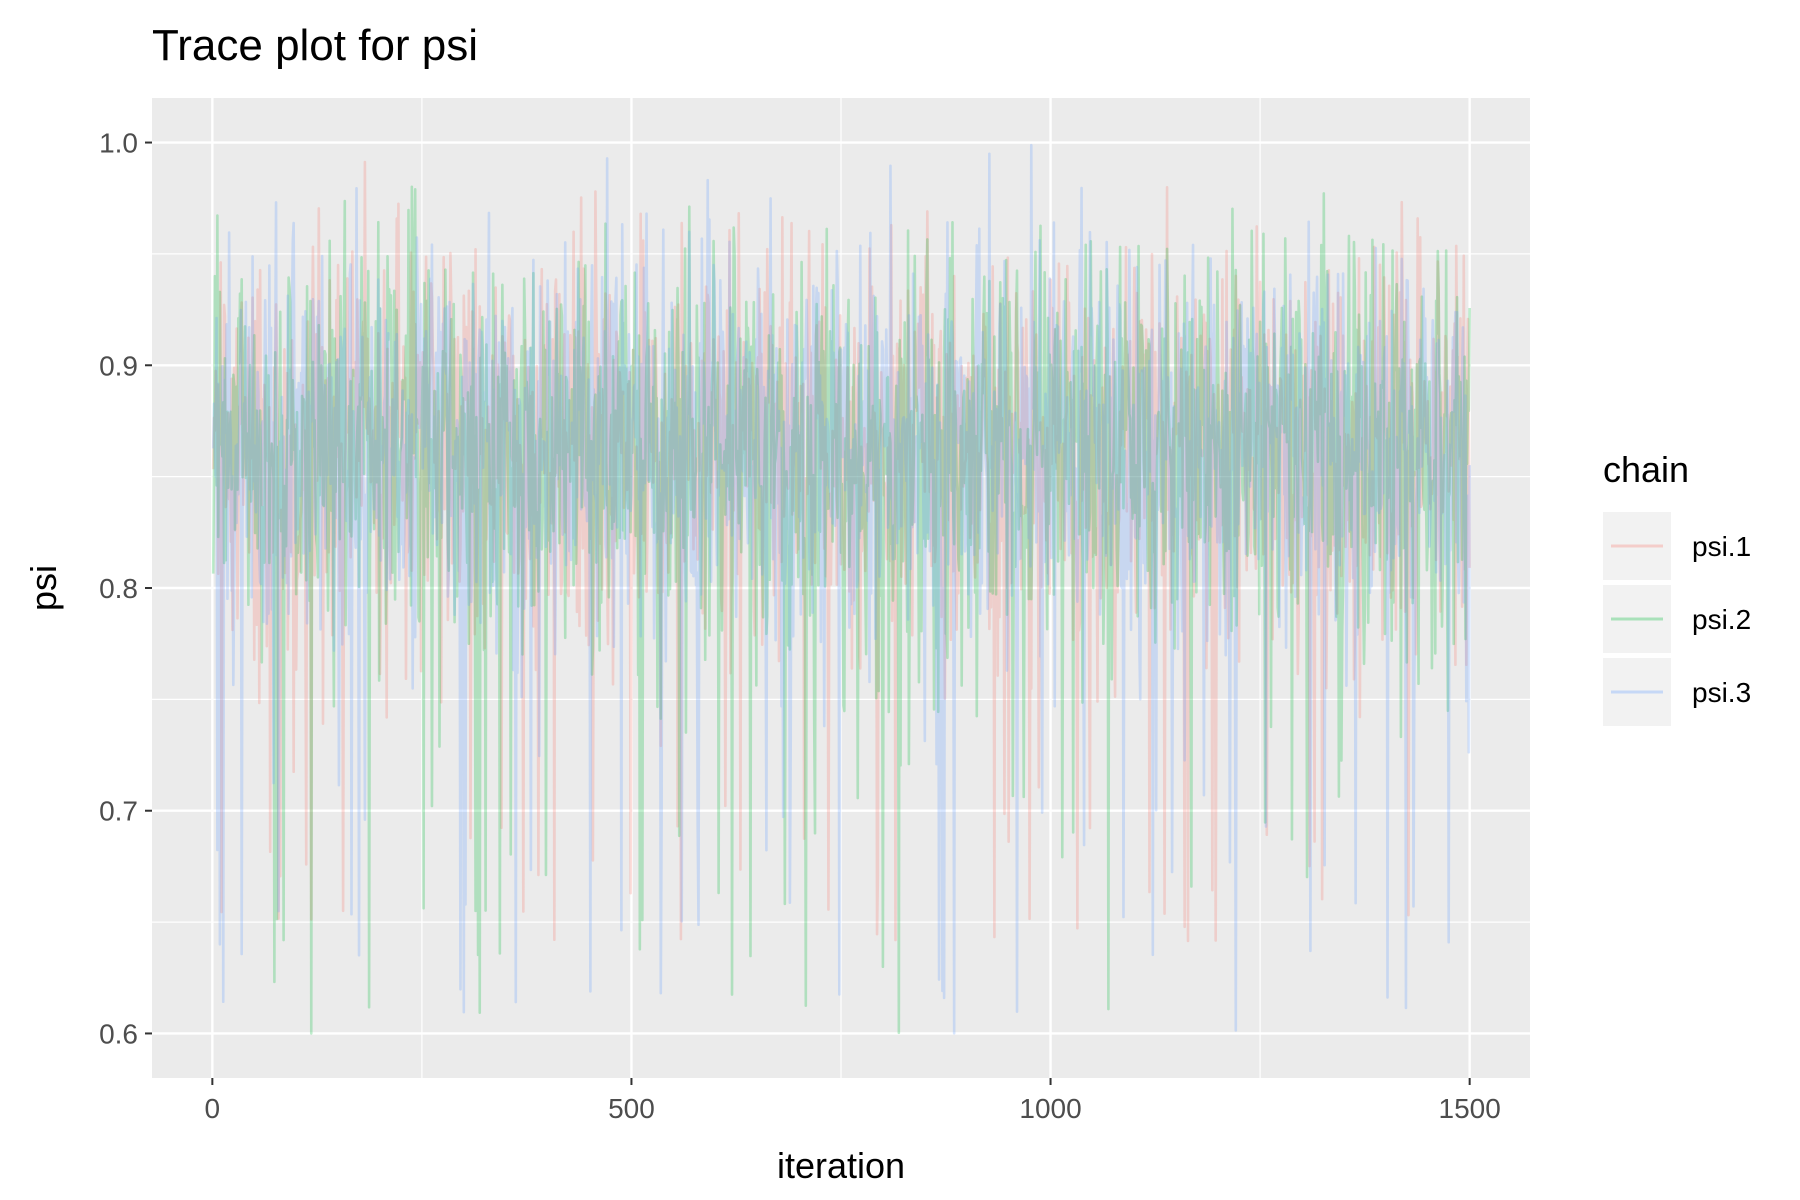 The width and height of the screenshot is (1800, 1200). What do you see at coordinates (841, 1165) in the screenshot?
I see `x-axis-title: iteration` at bounding box center [841, 1165].